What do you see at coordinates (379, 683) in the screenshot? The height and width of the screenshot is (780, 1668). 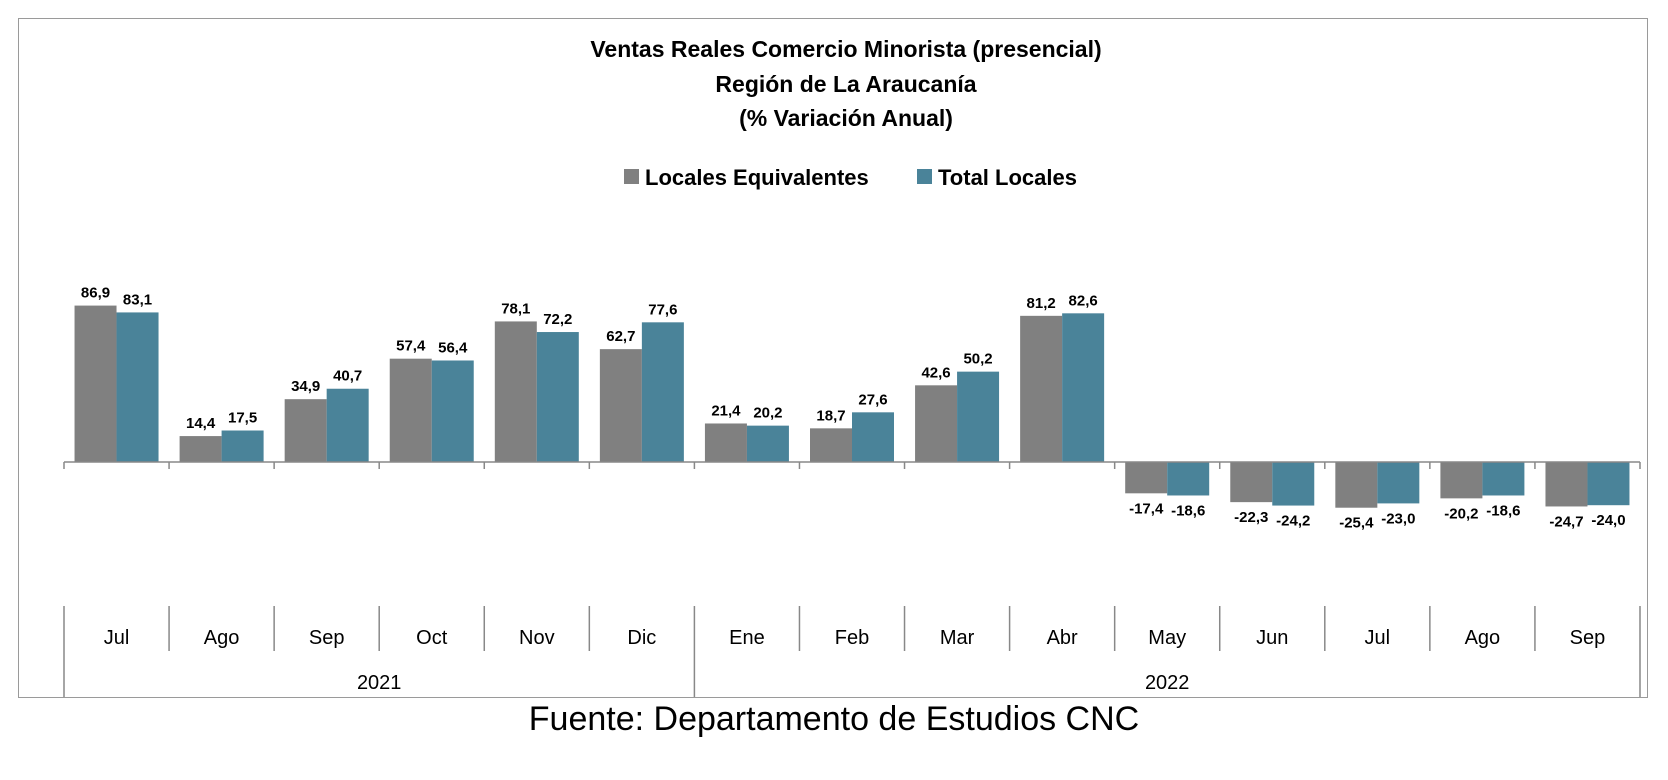 I see `year-group-label: 2021` at bounding box center [379, 683].